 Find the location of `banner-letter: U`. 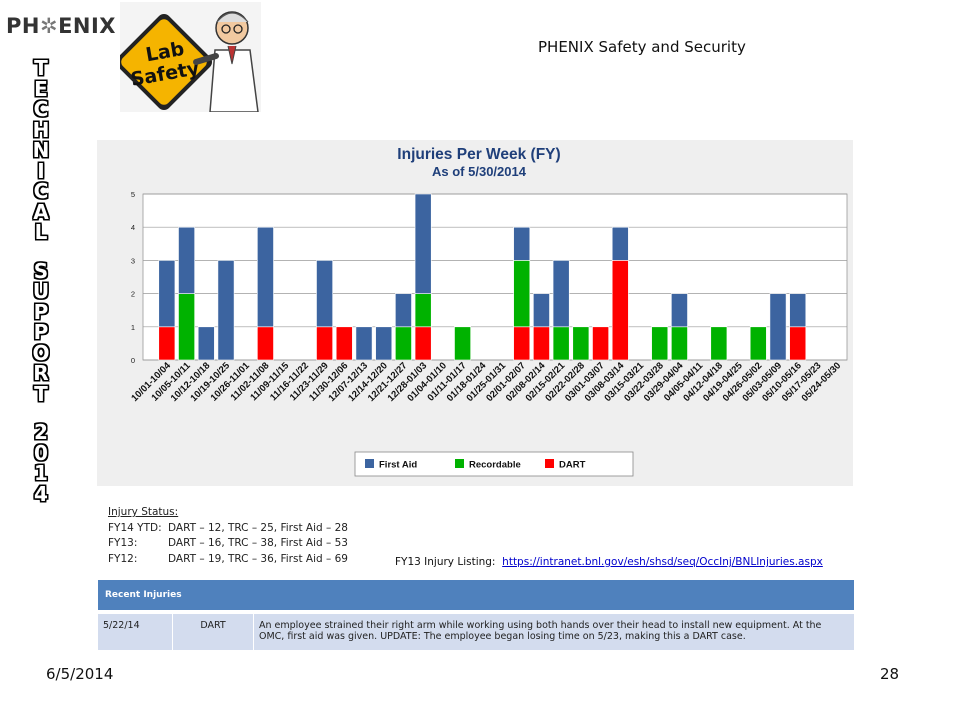

banner-letter: U is located at coordinates (41, 291).